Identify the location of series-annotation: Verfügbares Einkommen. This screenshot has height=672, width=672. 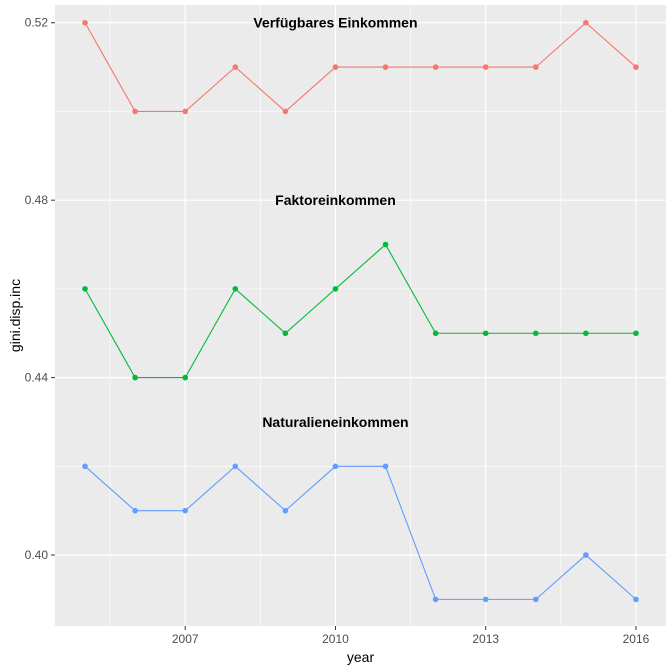
(335, 23).